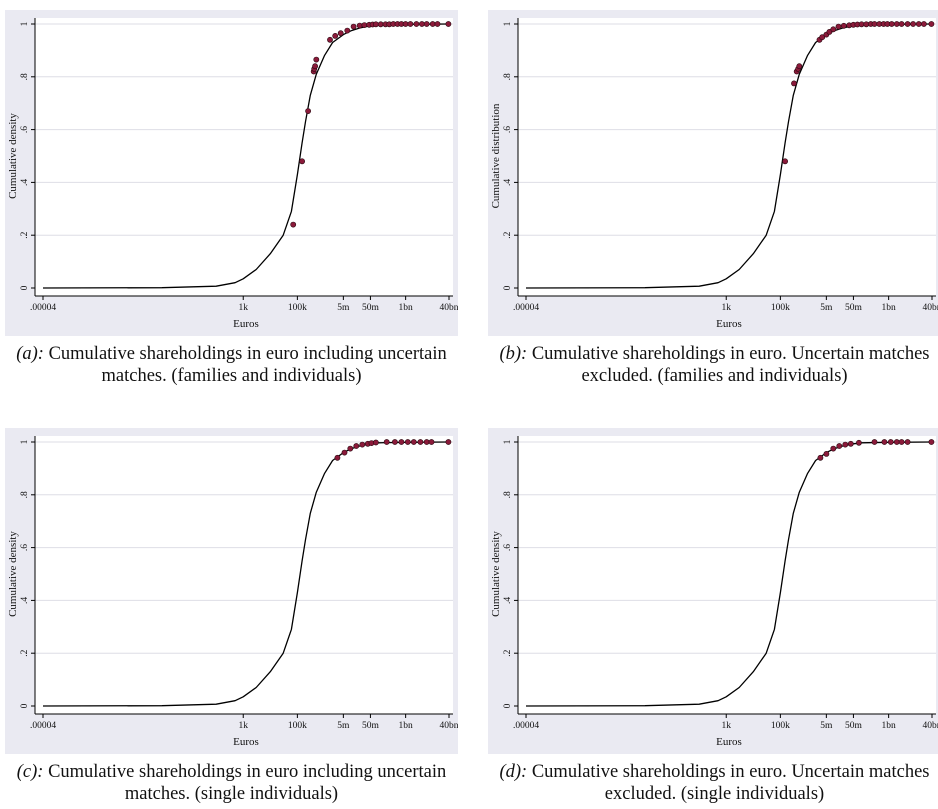 The image size is (938, 809). Describe the element at coordinates (513, 354) in the screenshot. I see `caption-b-tag: (b):` at that location.